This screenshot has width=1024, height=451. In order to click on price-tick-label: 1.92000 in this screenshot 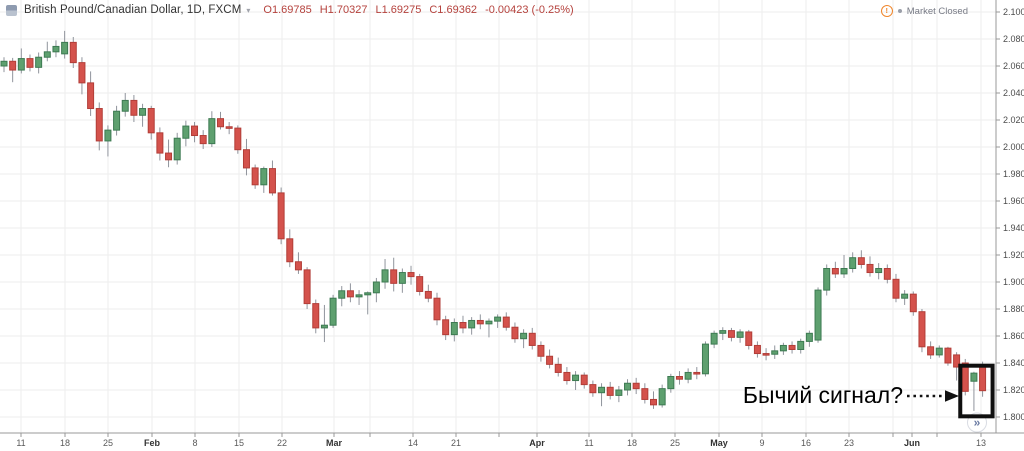, I will do `click(1013, 255)`.